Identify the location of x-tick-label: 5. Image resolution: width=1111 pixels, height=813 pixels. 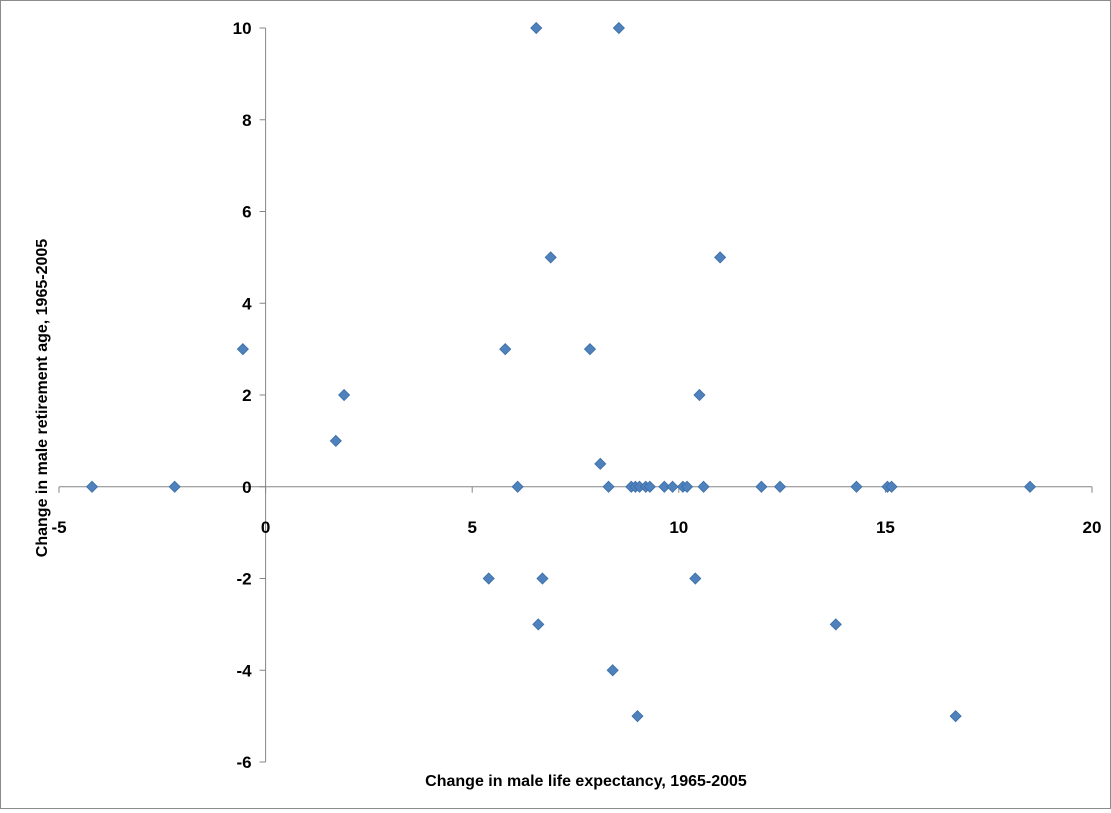
(471, 527).